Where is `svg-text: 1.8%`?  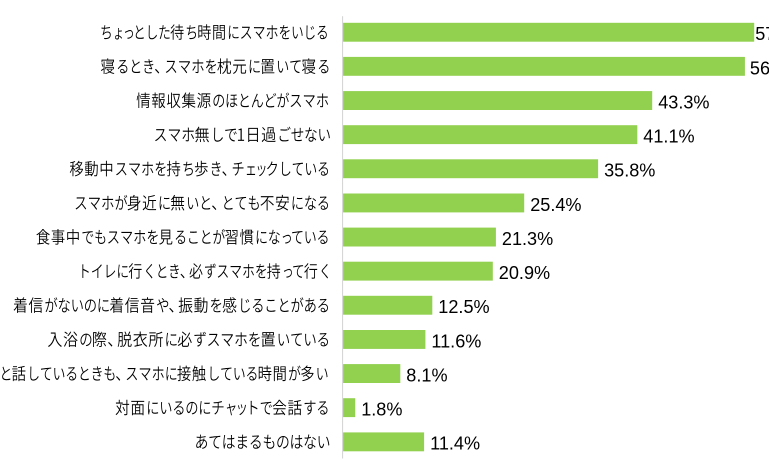
svg-text: 1.8% is located at coordinates (381, 410).